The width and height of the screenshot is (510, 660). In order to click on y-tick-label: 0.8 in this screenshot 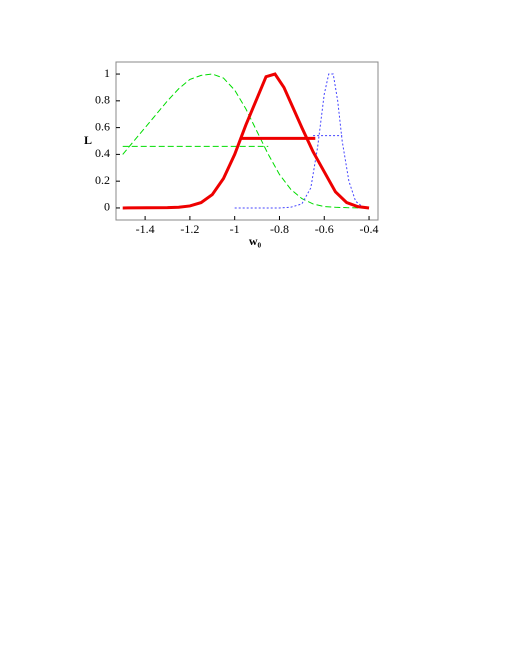, I will do `click(102, 100)`.